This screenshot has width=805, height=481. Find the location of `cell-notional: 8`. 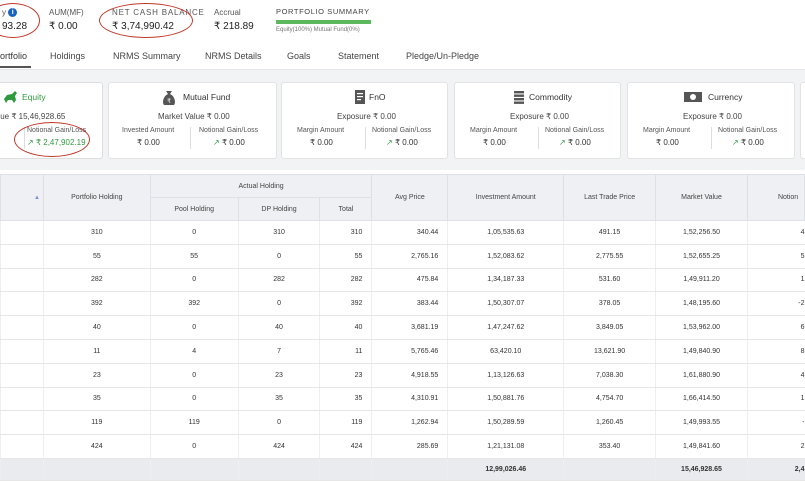

cell-notional: 8 is located at coordinates (775, 351).